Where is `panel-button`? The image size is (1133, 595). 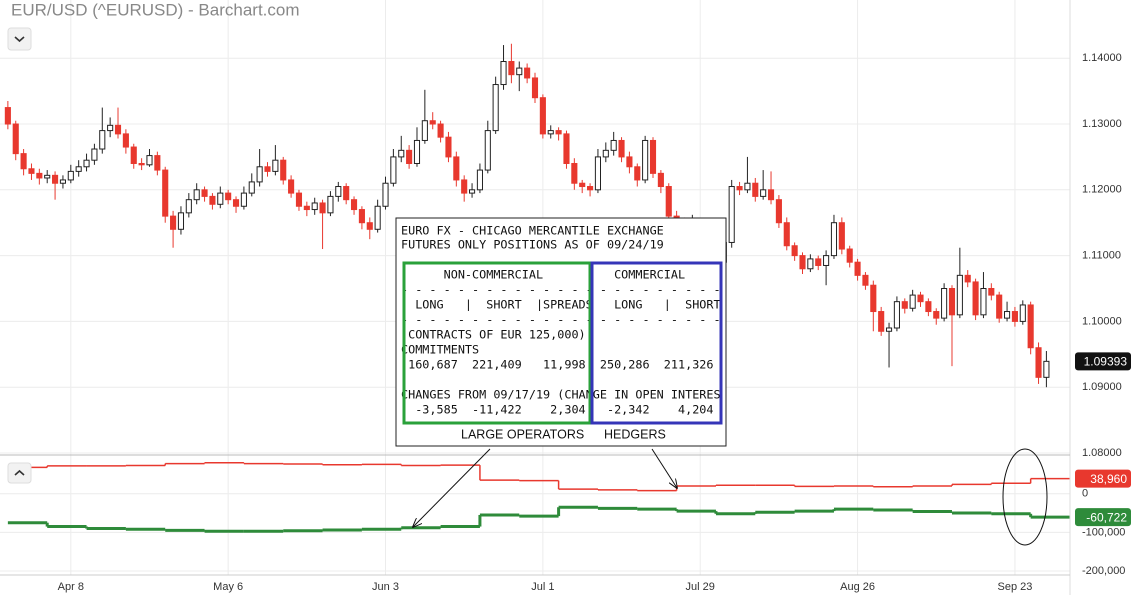
panel-button is located at coordinates (19, 473).